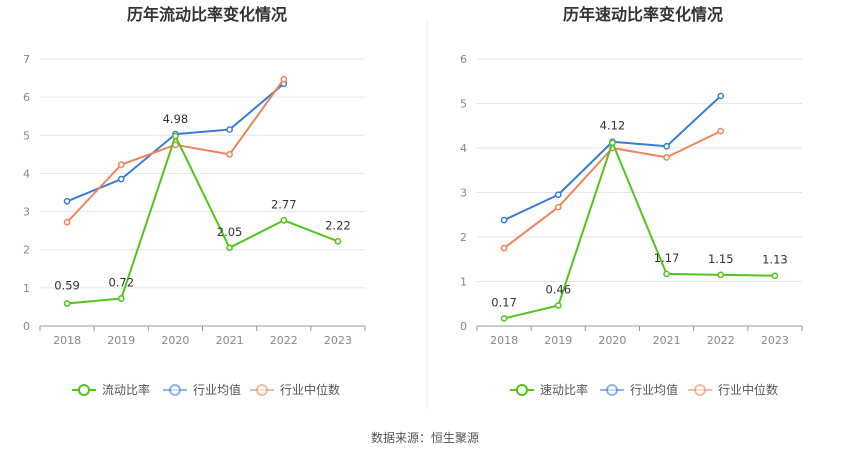 The width and height of the screenshot is (850, 459). I want to click on chart-title: 历年速动比率变化情况, so click(643, 14).